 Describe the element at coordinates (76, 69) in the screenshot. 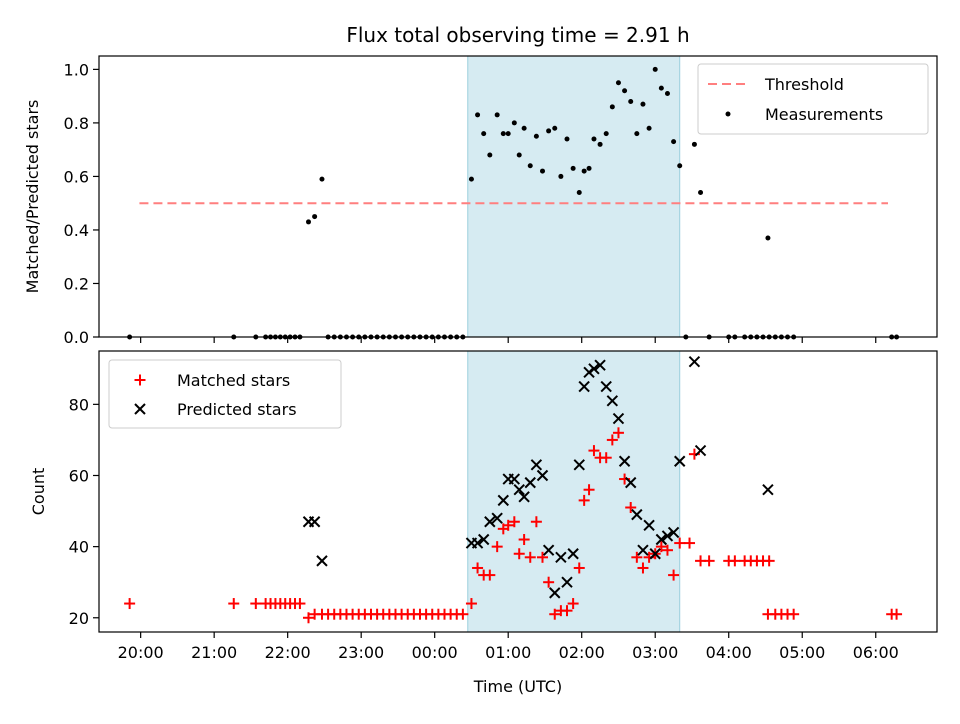

I see `top-y-tick-label: 1.0` at that location.